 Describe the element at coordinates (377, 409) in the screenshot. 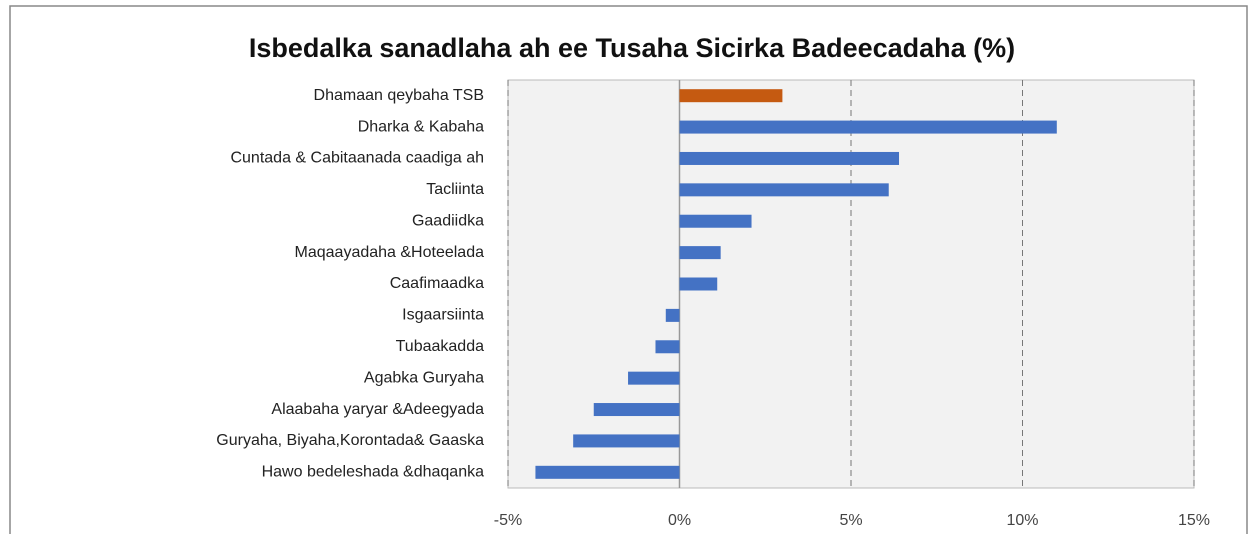

I see `y-tick-label: Alaabaha yaryar &Adeegyada` at that location.